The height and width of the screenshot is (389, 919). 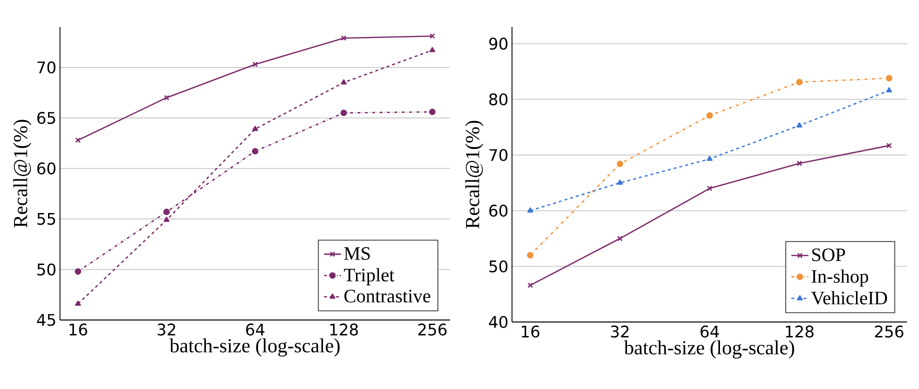 I want to click on legend-label: In-shop, so click(x=840, y=278).